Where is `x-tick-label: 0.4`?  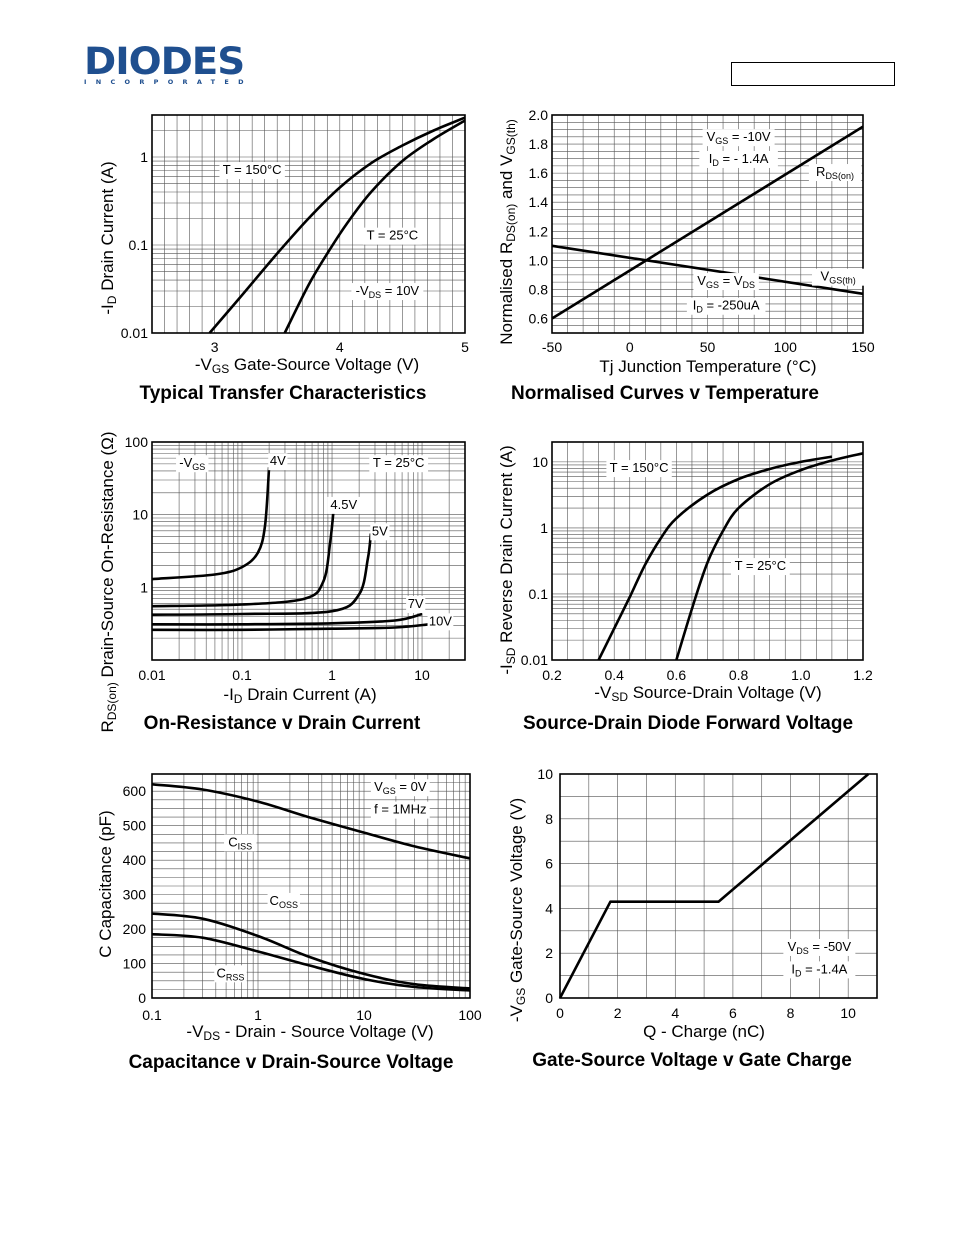
x-tick-label: 0.4 is located at coordinates (614, 675).